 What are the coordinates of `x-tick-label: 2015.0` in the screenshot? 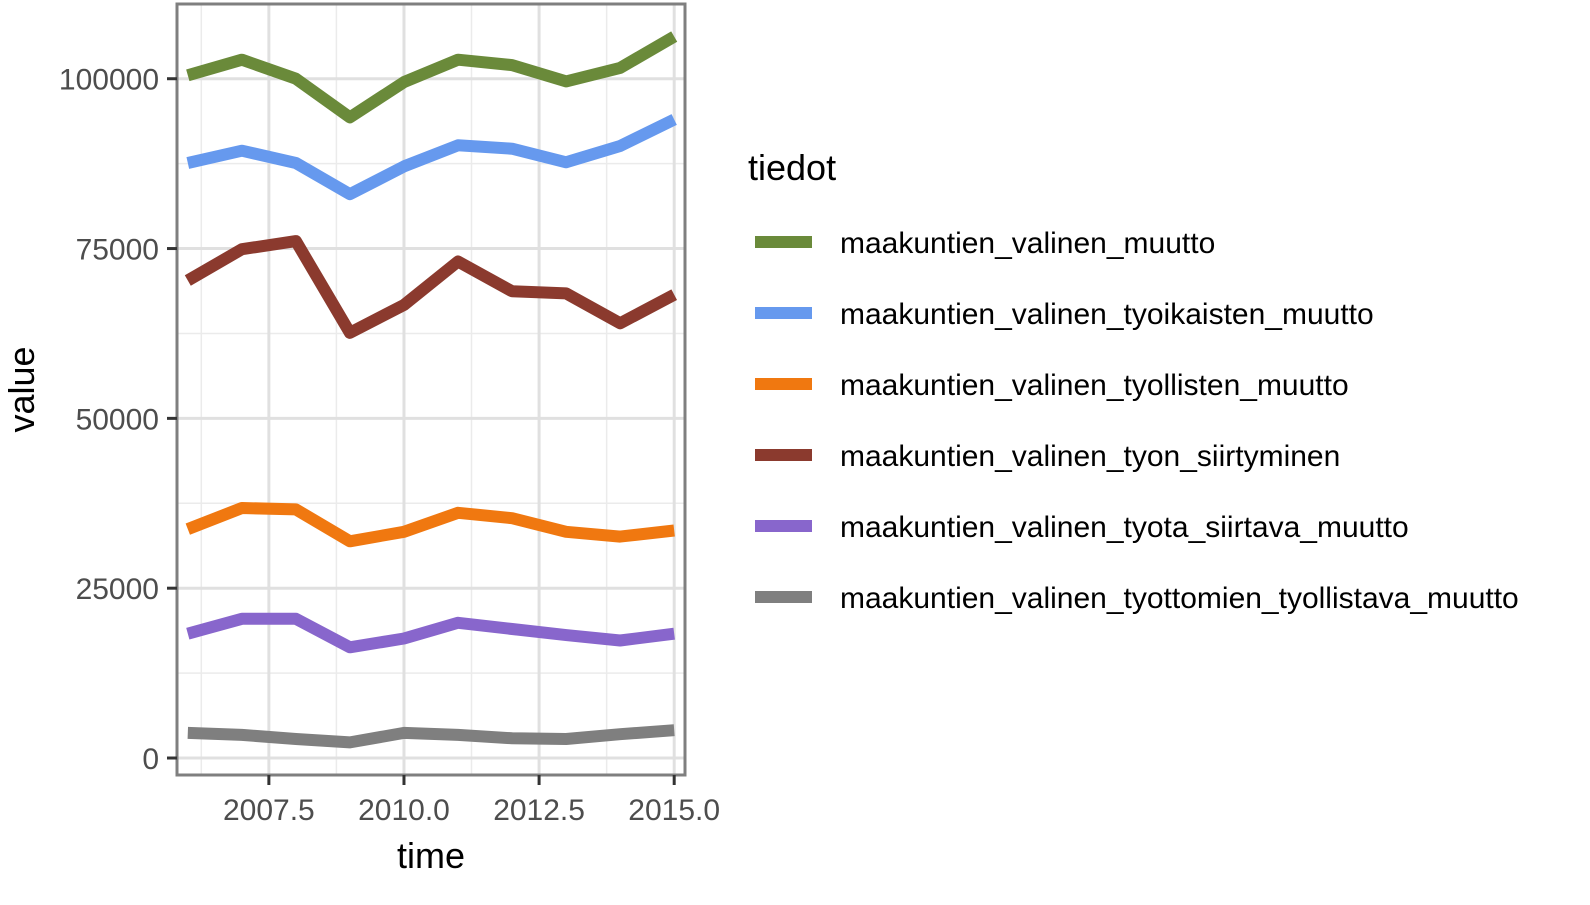 It's located at (674, 810).